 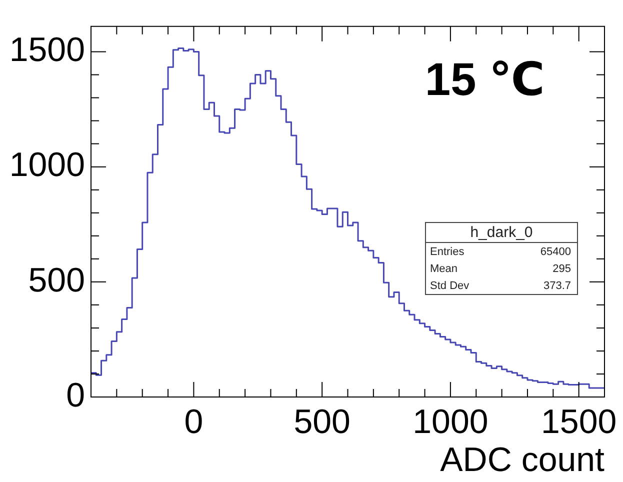 What do you see at coordinates (447, 252) in the screenshot?
I see `annotation: Entries` at bounding box center [447, 252].